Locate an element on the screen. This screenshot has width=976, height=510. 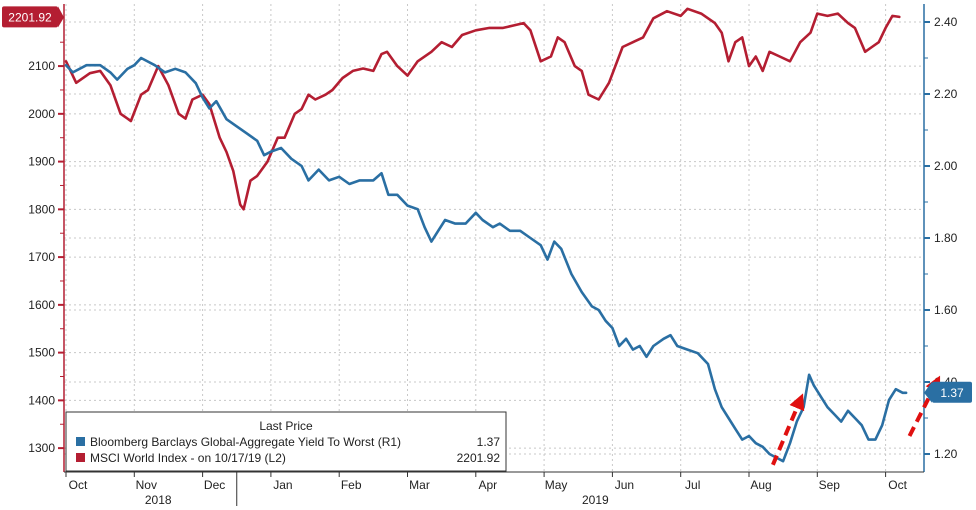
badge-left-value: 2201.92 is located at coordinates (30, 17).